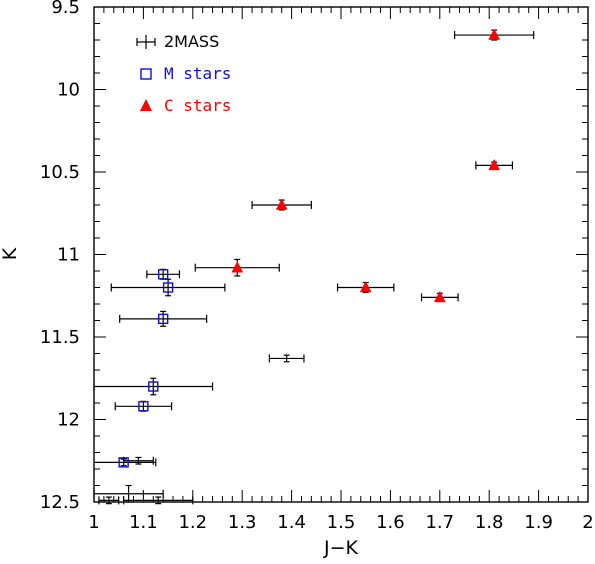 The image size is (595, 564). I want to click on legend: 2MASS M stars C stars, so click(183, 73).